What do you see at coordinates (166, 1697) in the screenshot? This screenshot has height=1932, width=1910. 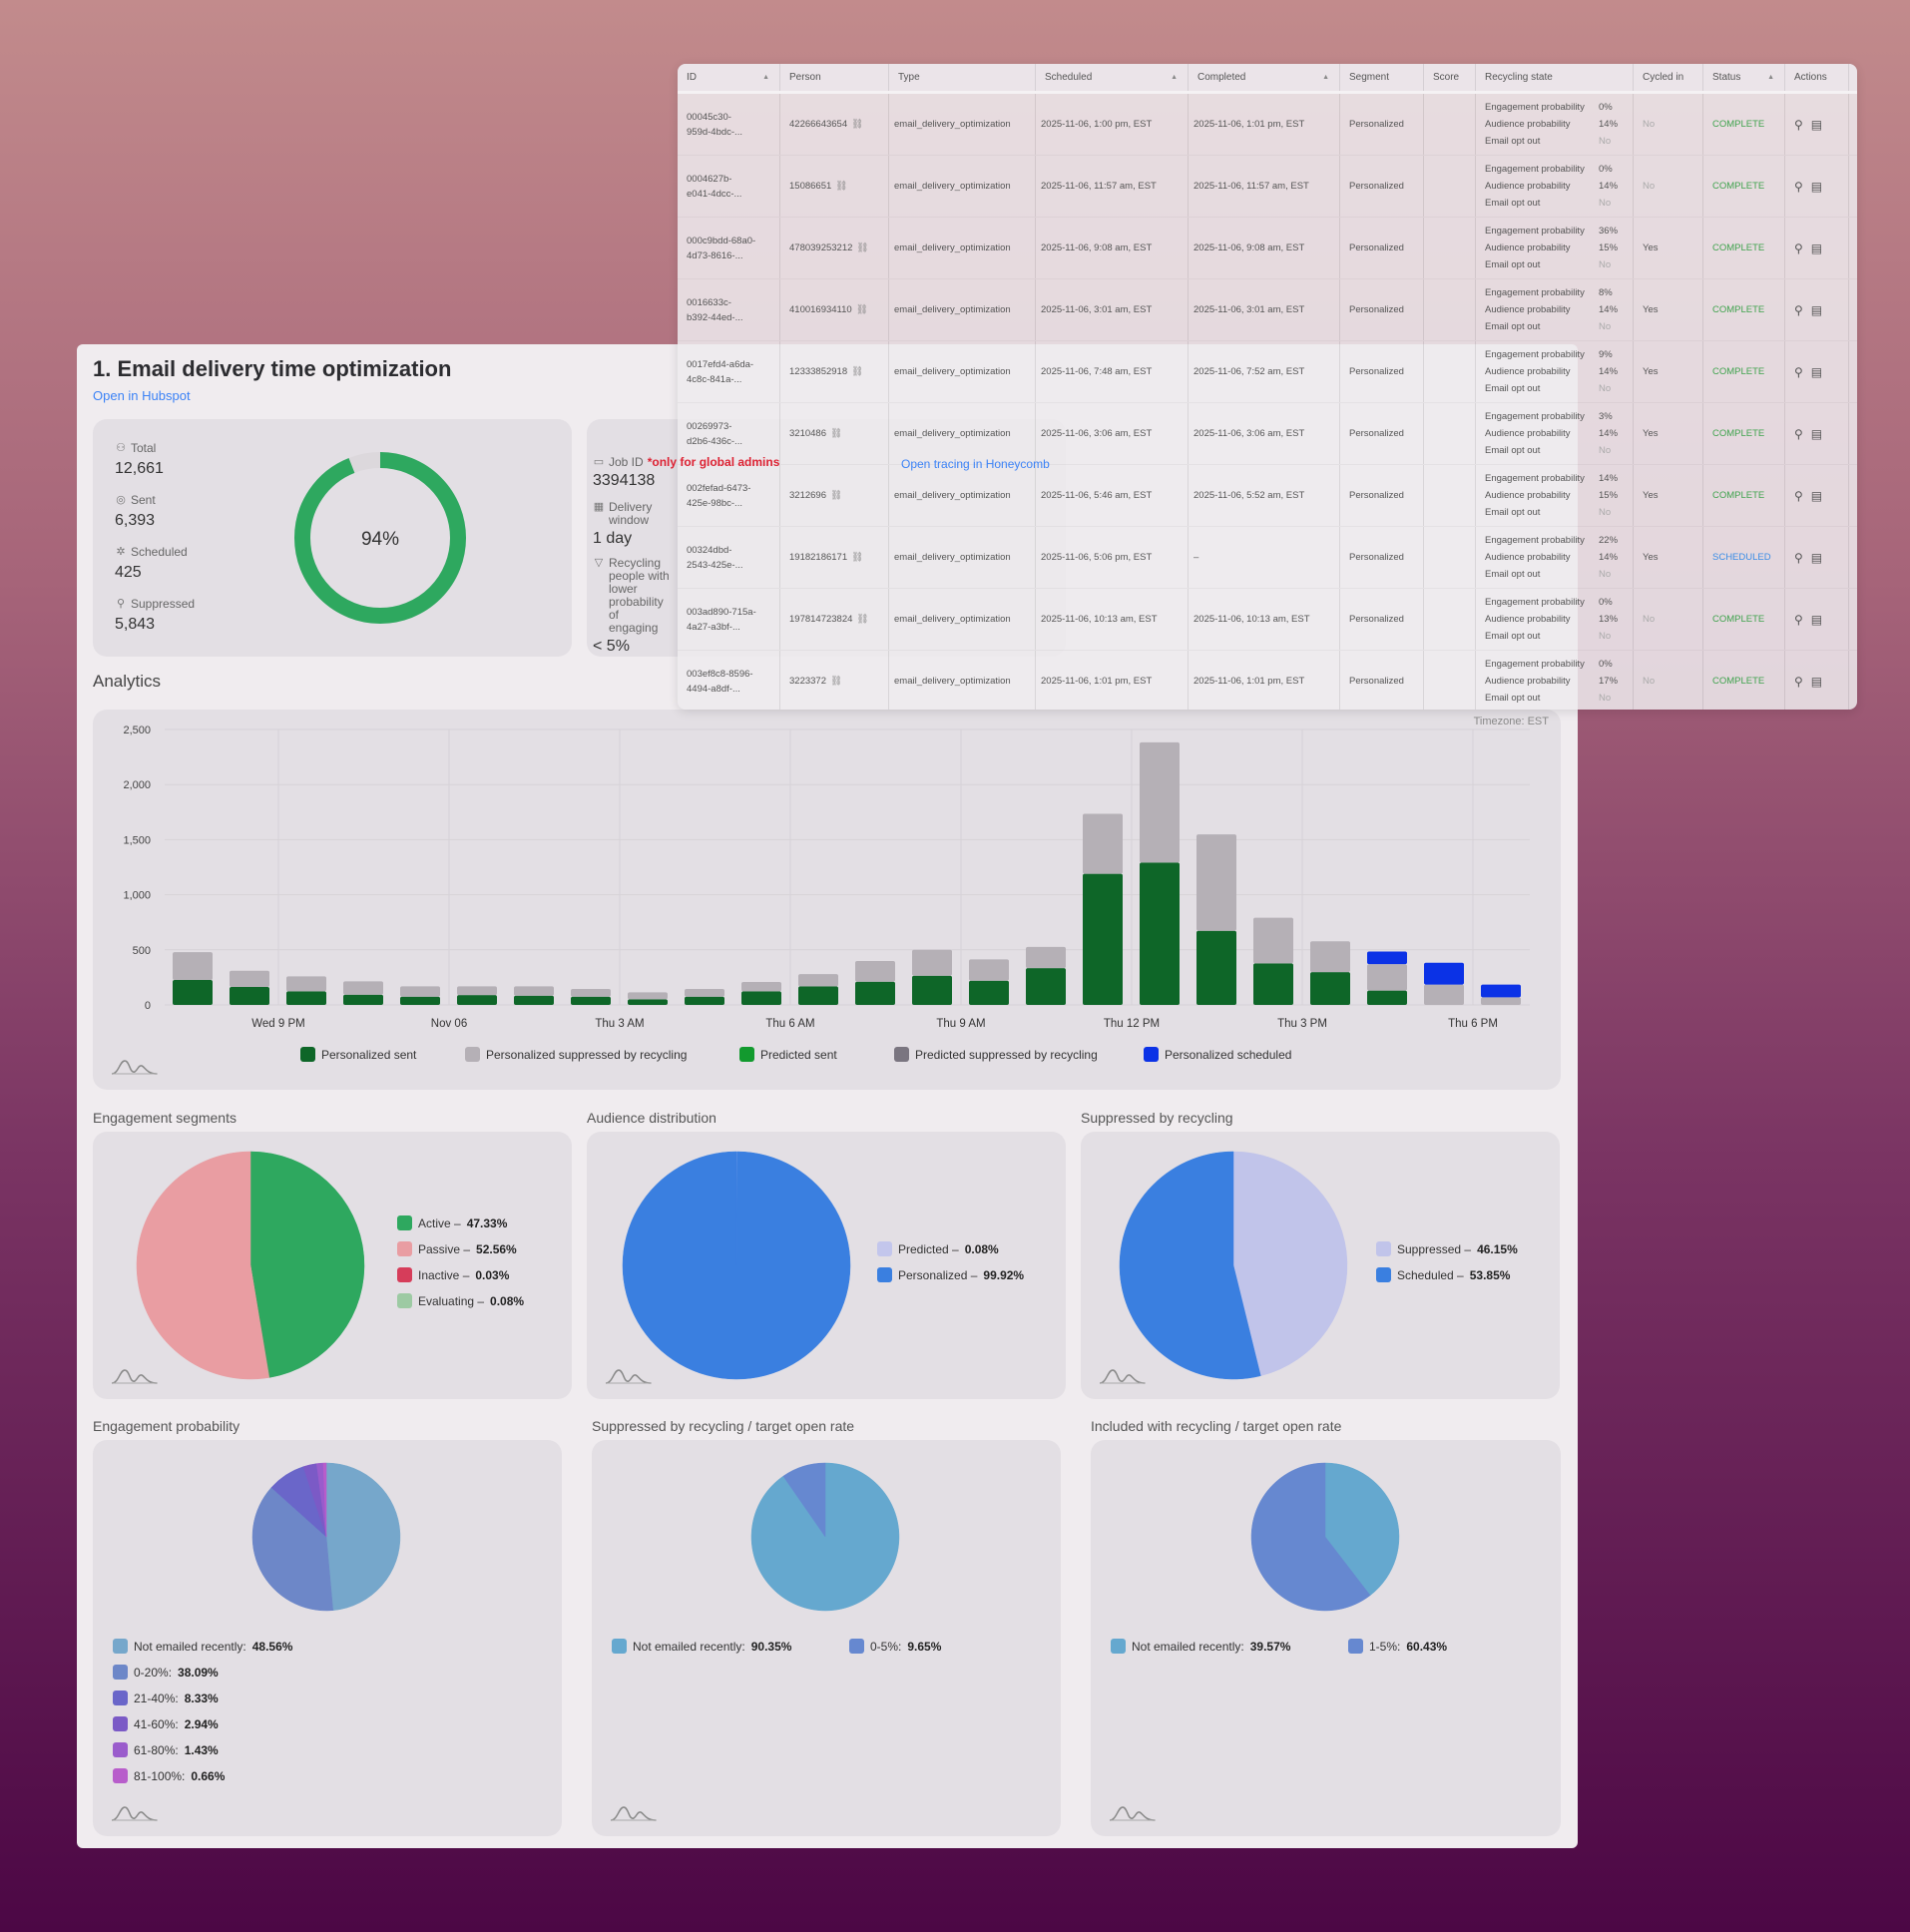 I see `legend-item: 21-40%: 8.33%` at bounding box center [166, 1697].